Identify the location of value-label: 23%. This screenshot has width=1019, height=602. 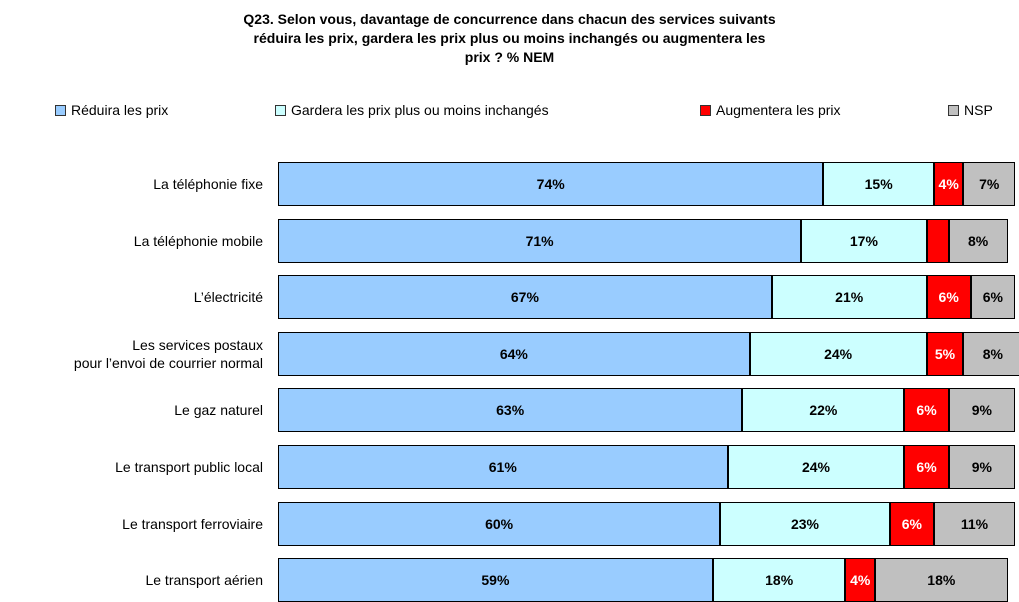
(804, 523).